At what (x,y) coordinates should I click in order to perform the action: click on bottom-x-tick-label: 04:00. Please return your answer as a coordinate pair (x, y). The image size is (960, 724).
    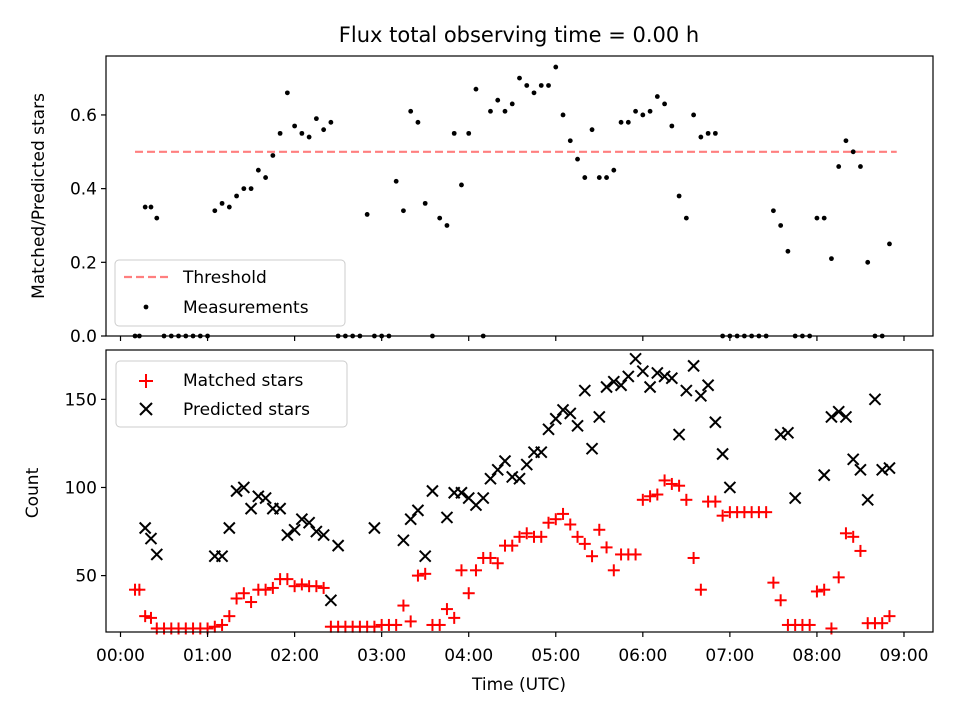
    Looking at the image, I should click on (468, 656).